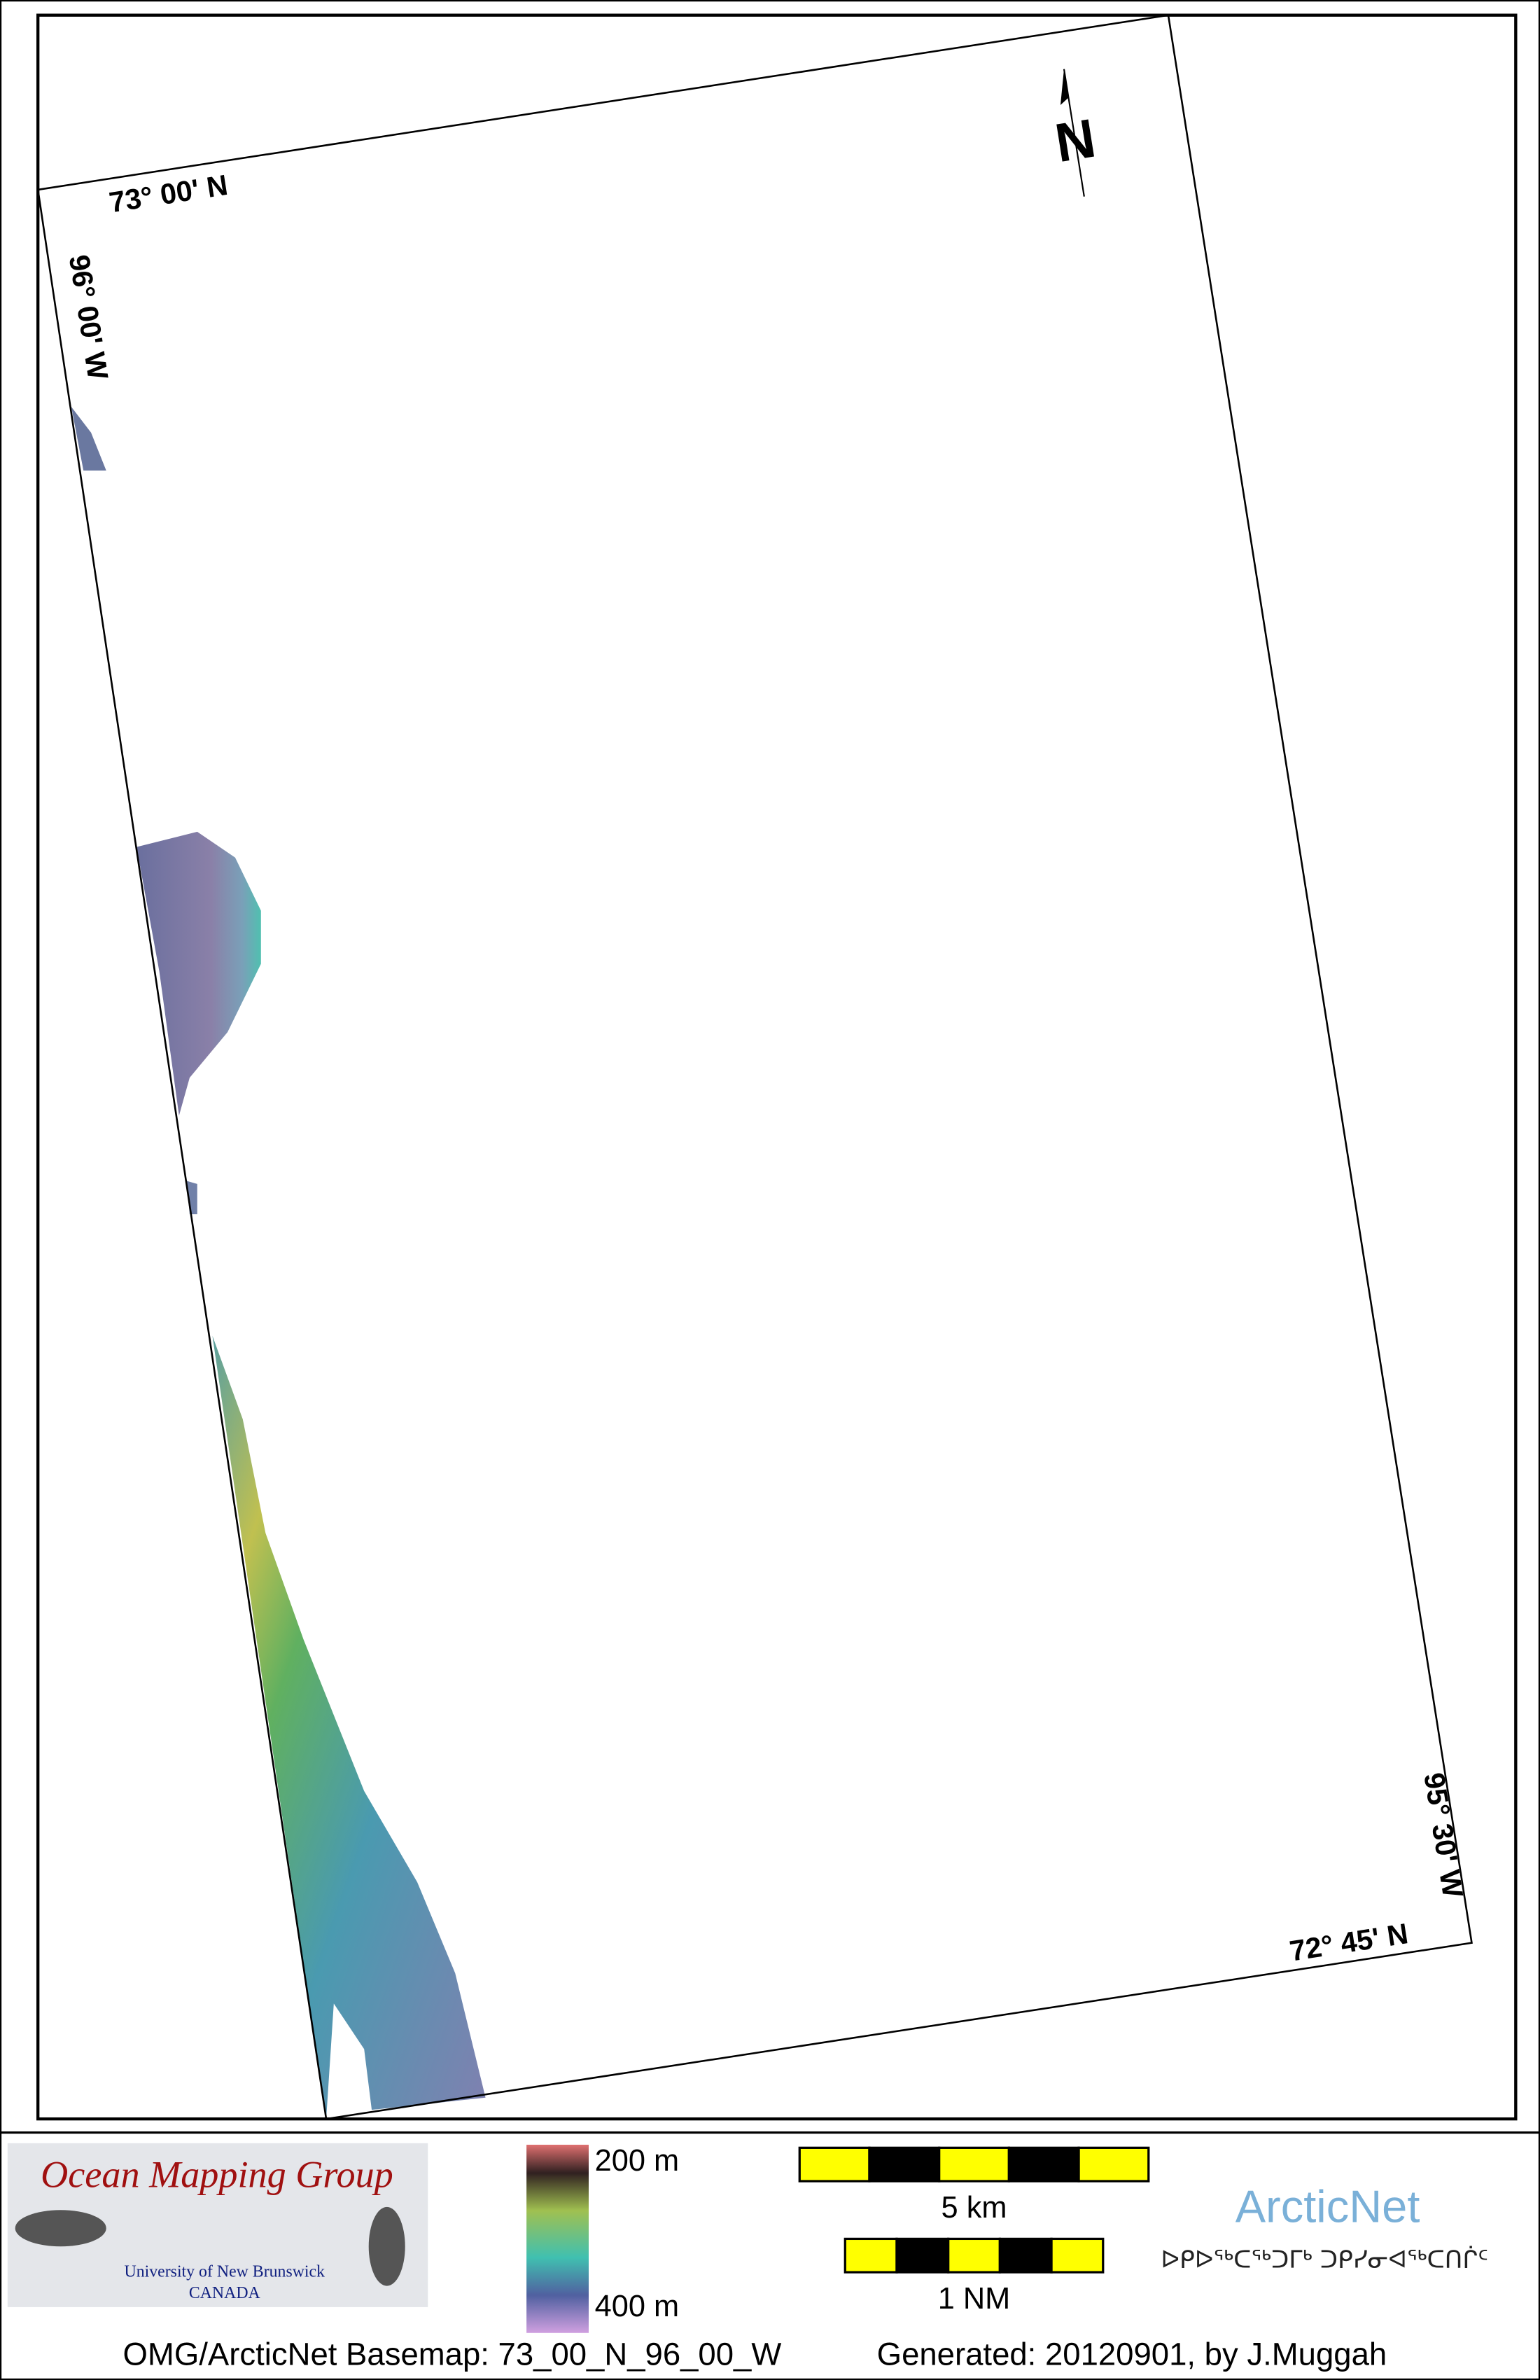 This screenshot has height=2380, width=1540. Describe the element at coordinates (1132, 2354) in the screenshot. I see `footer-generated: Generated: 20120901, by J.Muggah` at that location.